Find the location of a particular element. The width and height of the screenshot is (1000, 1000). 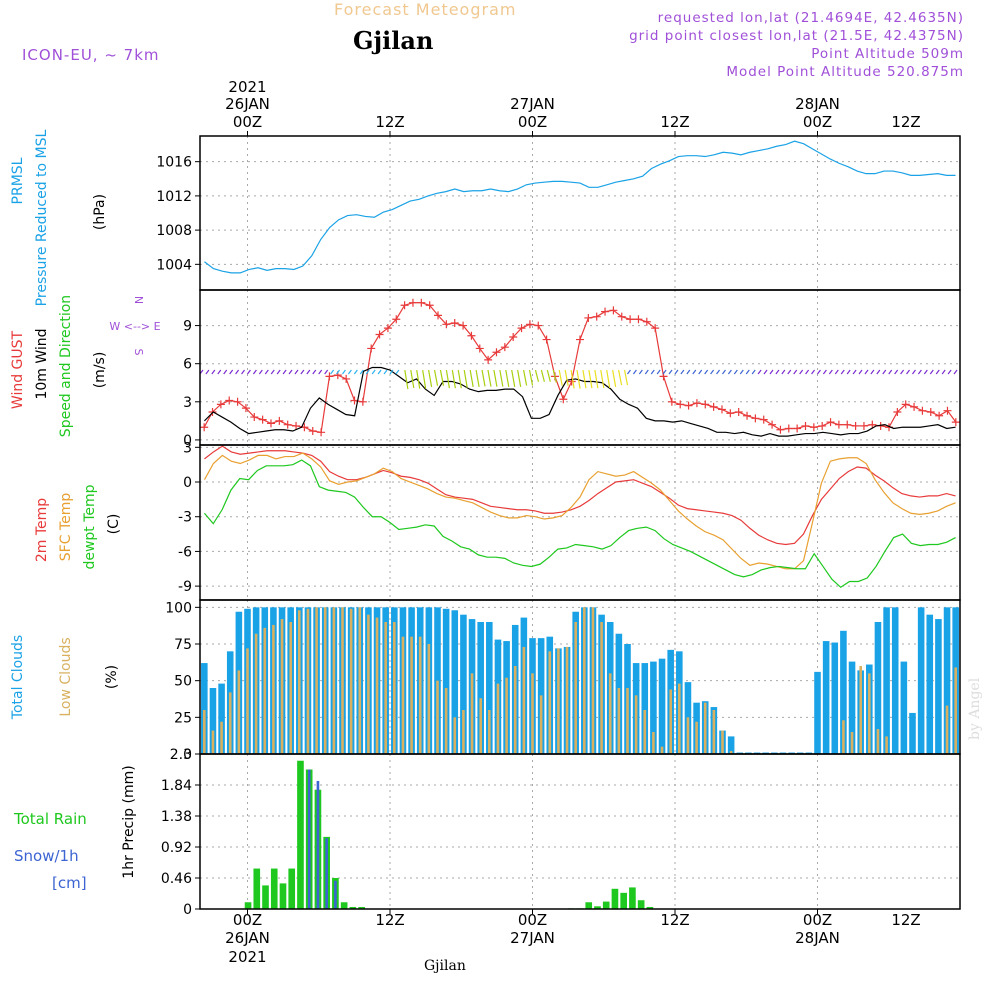

ytick-label-pressure-3: 1016 is located at coordinates (174, 163).